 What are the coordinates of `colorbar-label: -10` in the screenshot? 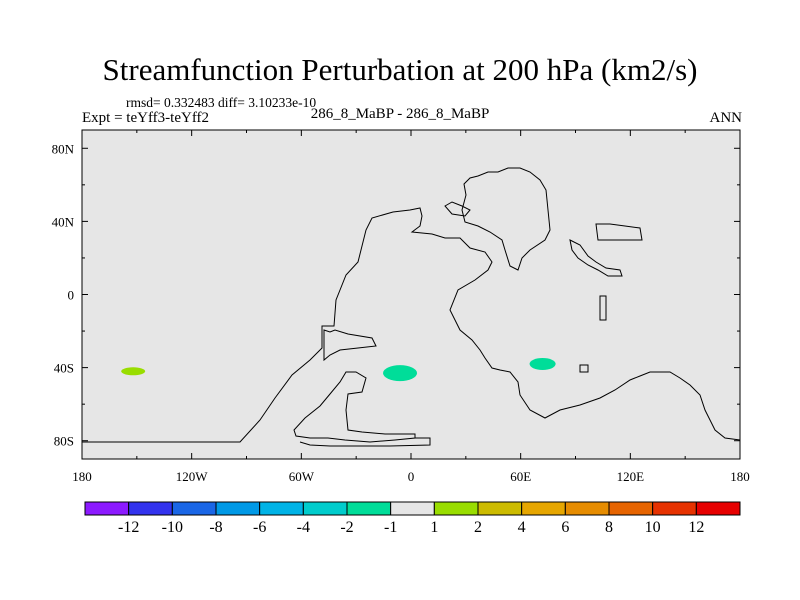 It's located at (172, 527).